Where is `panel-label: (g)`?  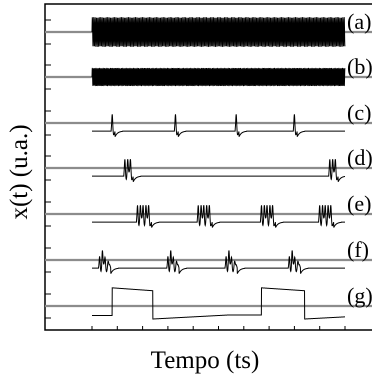 panel-label: (g) is located at coordinates (359, 295).